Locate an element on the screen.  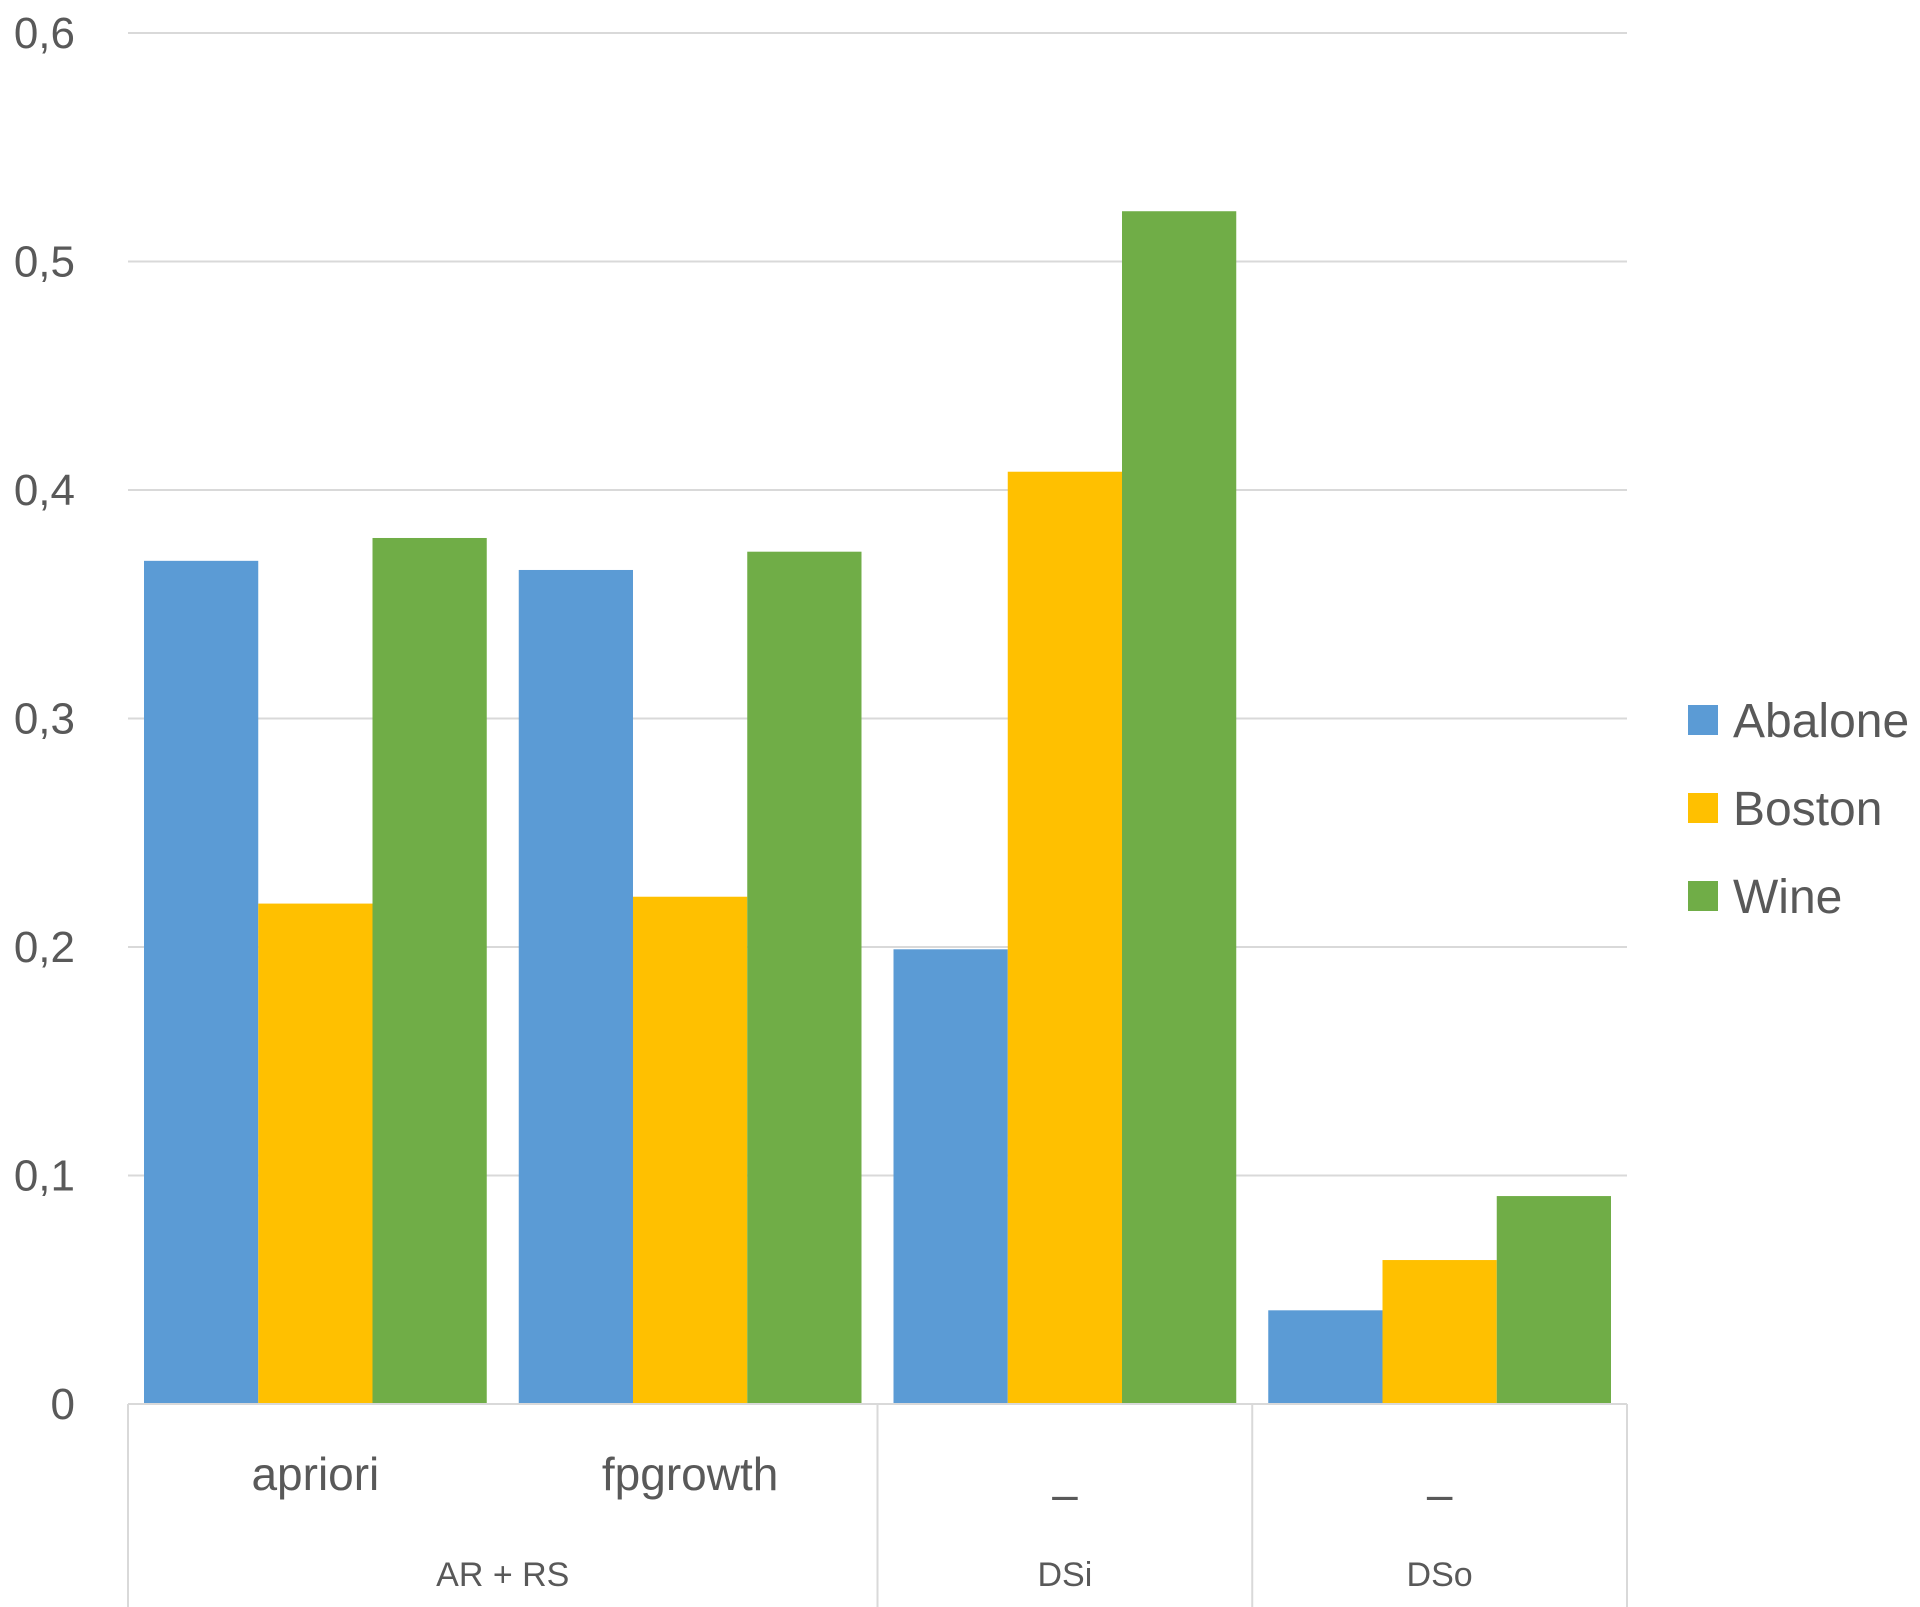
legend-label-abalone: Abalone is located at coordinates (1821, 721).